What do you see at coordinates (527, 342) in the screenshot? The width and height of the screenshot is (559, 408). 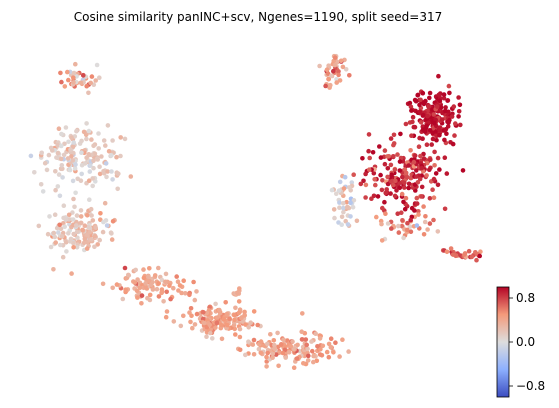 I see `colorbar-ticks: 0.80.0−0.8` at bounding box center [527, 342].